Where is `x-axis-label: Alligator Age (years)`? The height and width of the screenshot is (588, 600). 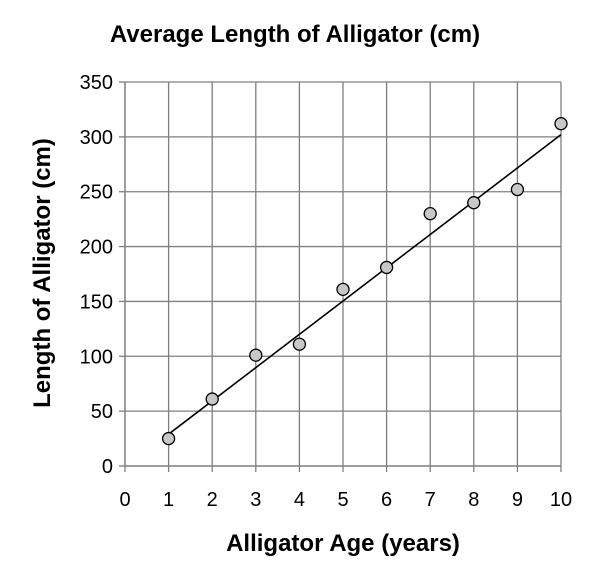
x-axis-label: Alligator Age (years) is located at coordinates (343, 543).